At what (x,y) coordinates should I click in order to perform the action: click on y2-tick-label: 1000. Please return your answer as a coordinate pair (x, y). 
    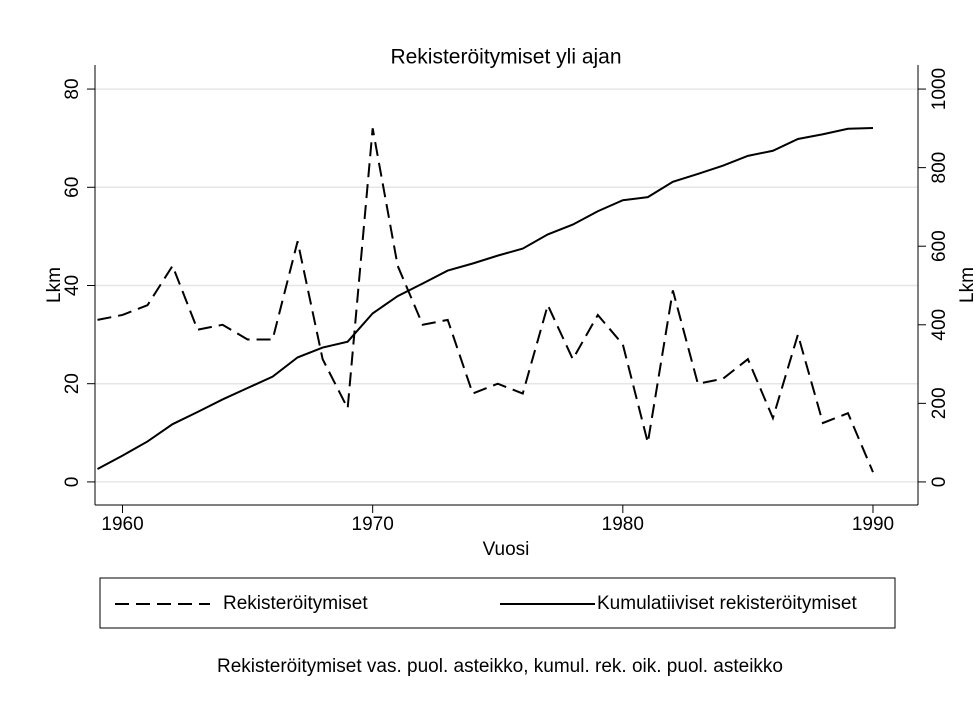
    Looking at the image, I should click on (939, 89).